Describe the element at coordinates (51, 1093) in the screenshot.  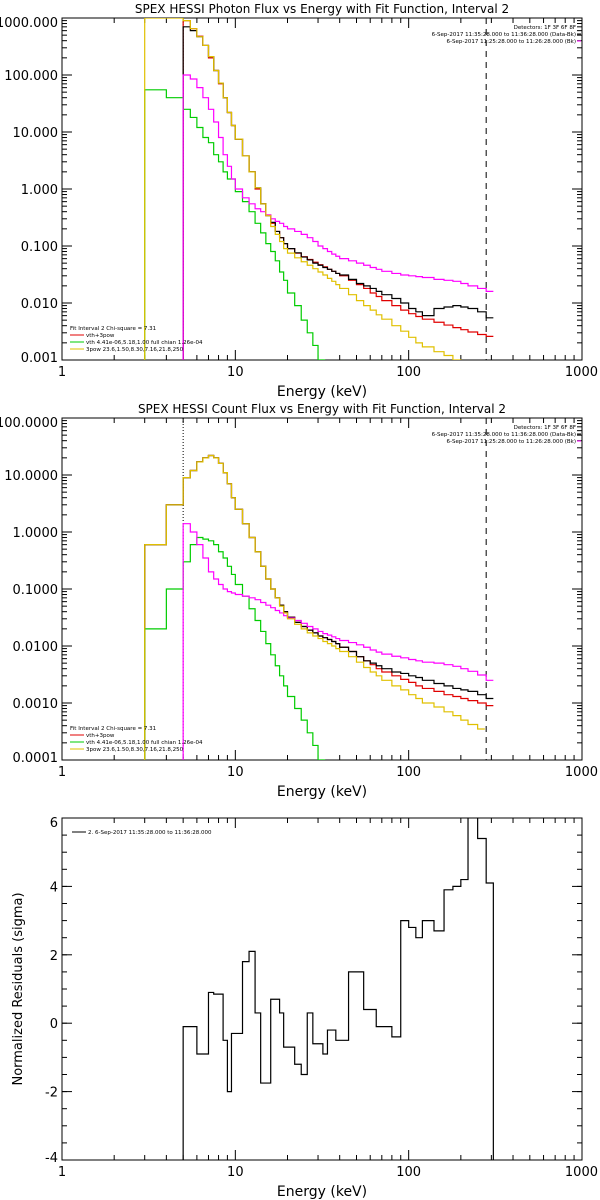
I see `y-tick-label: -2` at that location.